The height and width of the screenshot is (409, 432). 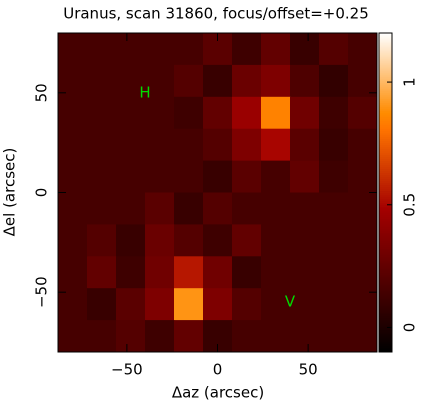 What do you see at coordinates (410, 328) in the screenshot?
I see `colorbar-tick-label: 0` at bounding box center [410, 328].